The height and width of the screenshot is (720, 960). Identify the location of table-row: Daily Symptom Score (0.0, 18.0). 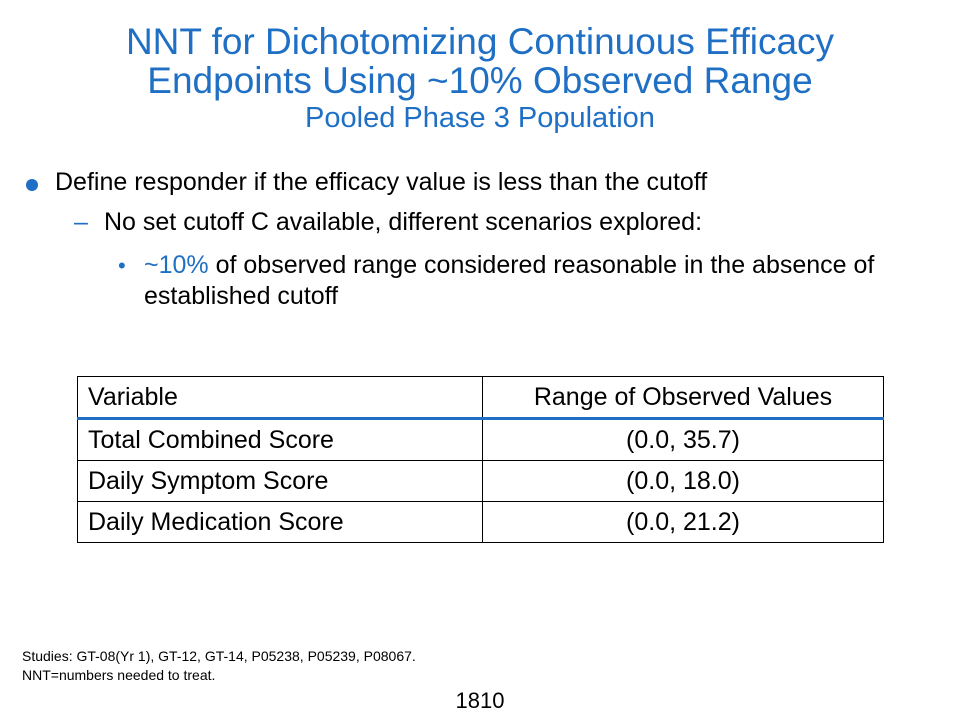
(480, 481).